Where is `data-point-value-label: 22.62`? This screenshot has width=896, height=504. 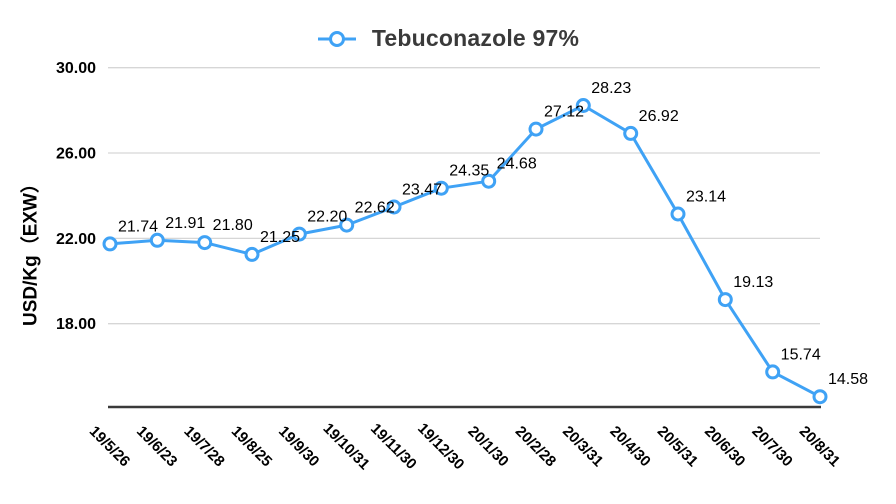
data-point-value-label: 22.62 is located at coordinates (375, 208).